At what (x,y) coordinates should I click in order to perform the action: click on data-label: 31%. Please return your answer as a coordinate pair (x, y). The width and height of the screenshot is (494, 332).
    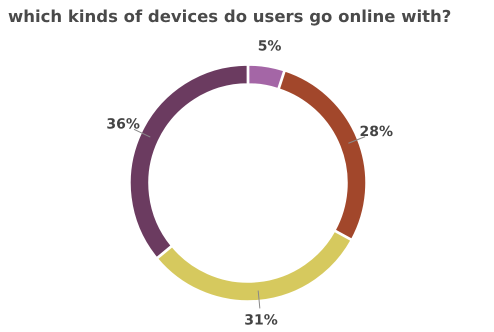
    Looking at the image, I should click on (261, 320).